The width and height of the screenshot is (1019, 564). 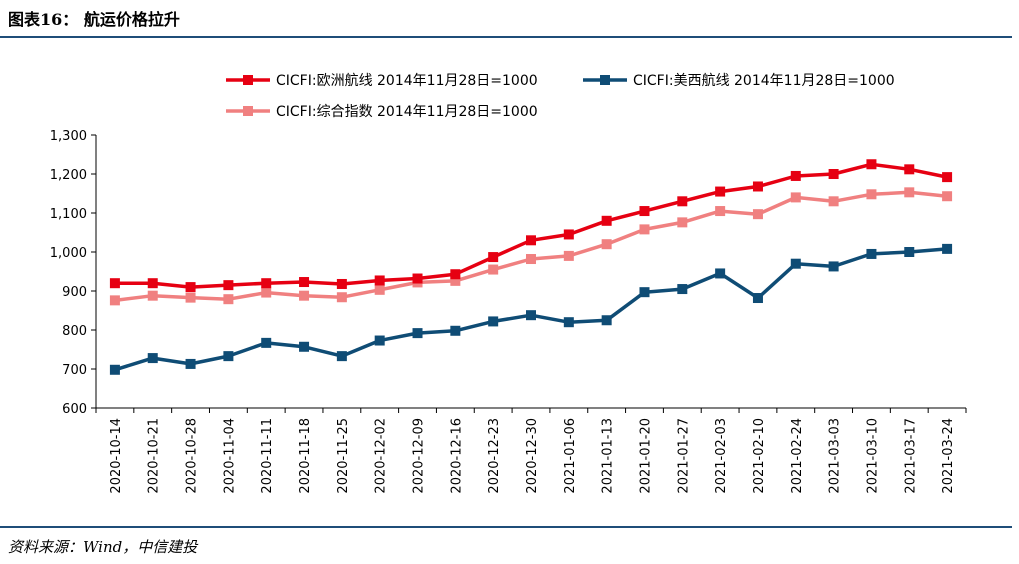 What do you see at coordinates (835, 456) in the screenshot?
I see `x-tick-label: 2021-03-03` at bounding box center [835, 456].